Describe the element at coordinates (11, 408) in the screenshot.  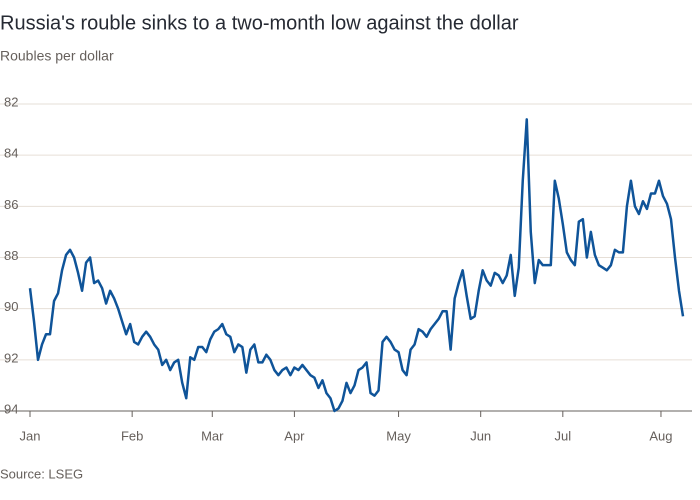
I see `y-tick-label: 94` at that location.